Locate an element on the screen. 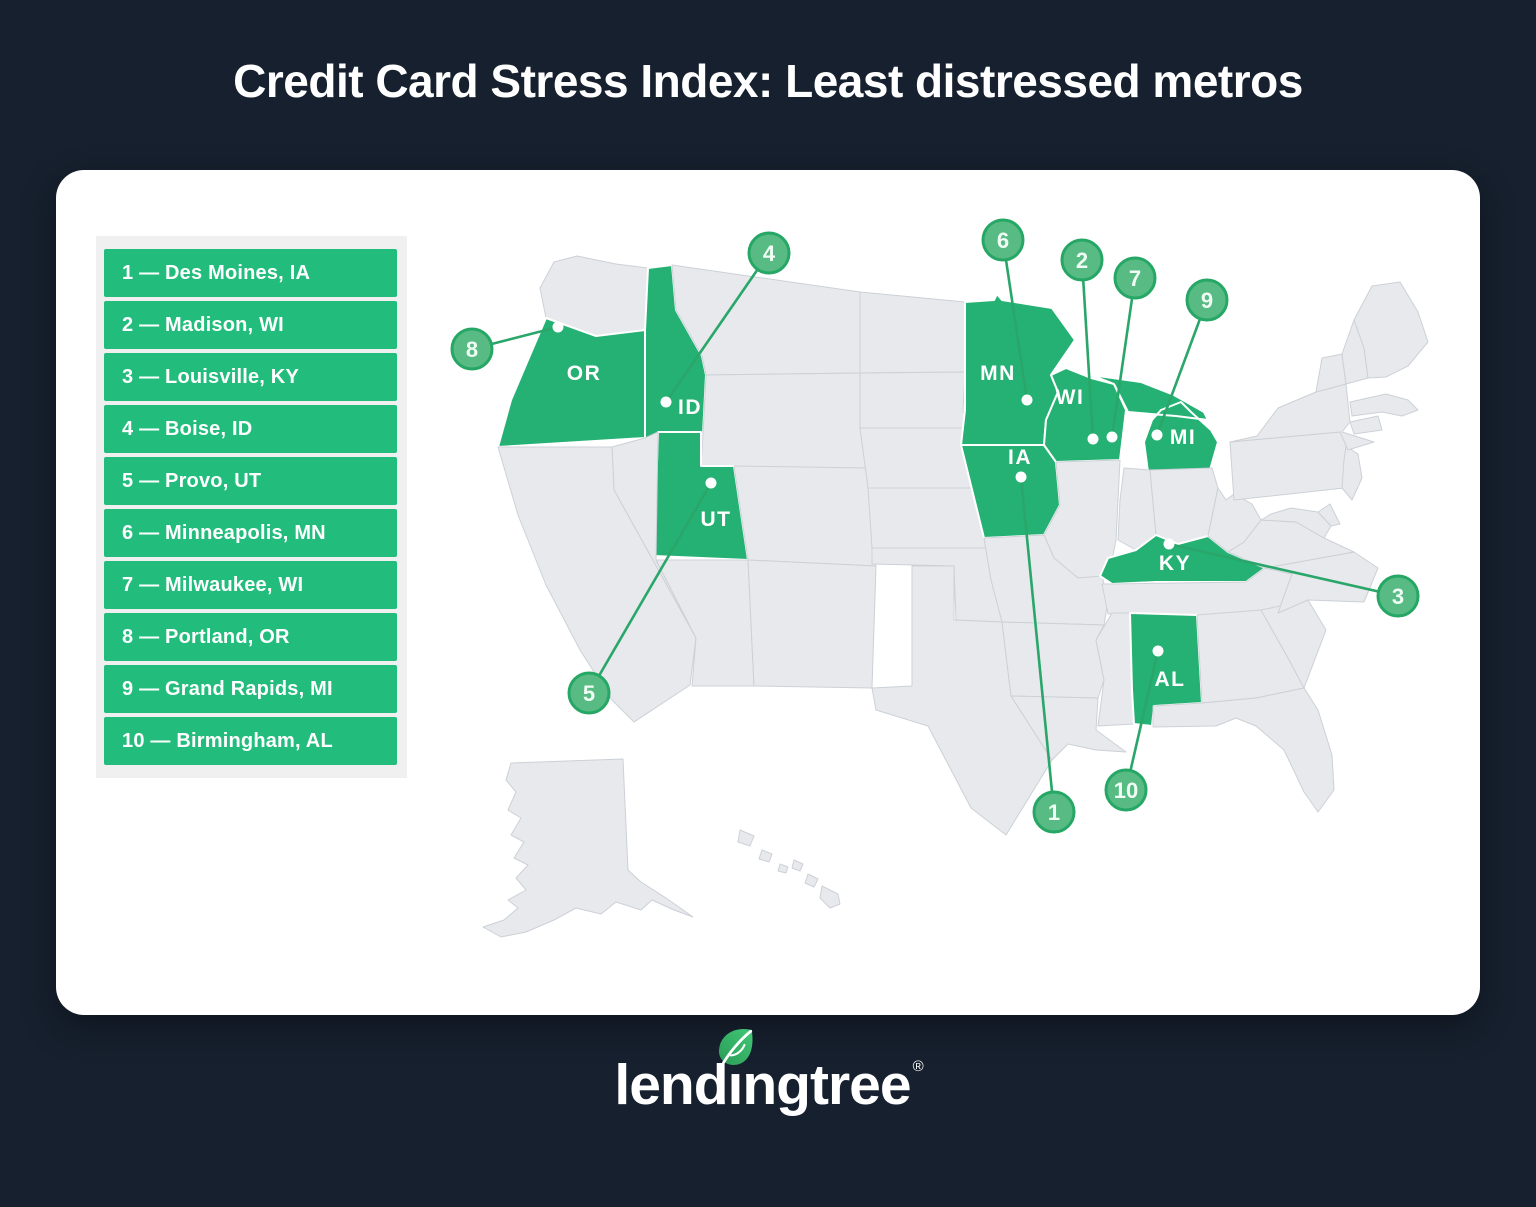 This screenshot has width=1536, height=1207. state-label-ia: IA is located at coordinates (1020, 457).